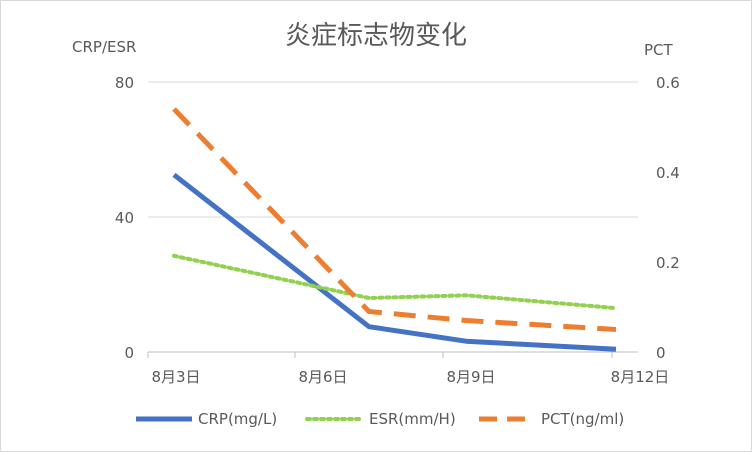 The image size is (752, 452). Describe the element at coordinates (412, 419) in the screenshot. I see `legend-label: ESR(mm/H)` at that location.